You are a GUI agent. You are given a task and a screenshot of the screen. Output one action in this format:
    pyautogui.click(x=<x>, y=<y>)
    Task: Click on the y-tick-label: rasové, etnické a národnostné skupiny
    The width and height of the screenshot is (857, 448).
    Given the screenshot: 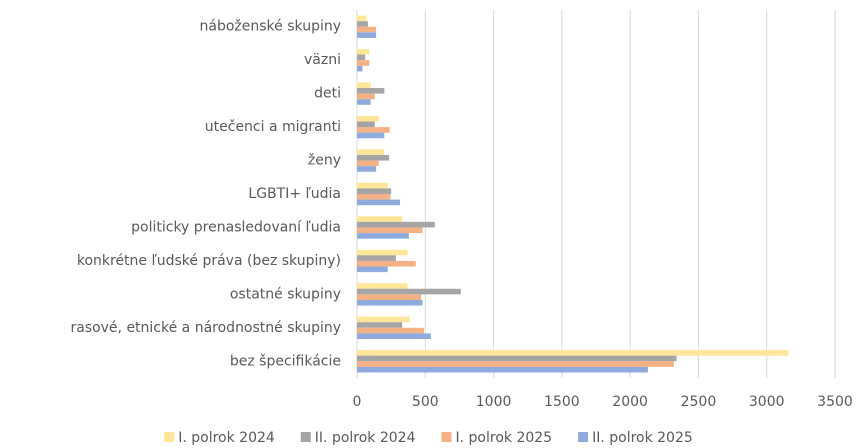 What is the action you would take?
    pyautogui.click(x=205, y=328)
    